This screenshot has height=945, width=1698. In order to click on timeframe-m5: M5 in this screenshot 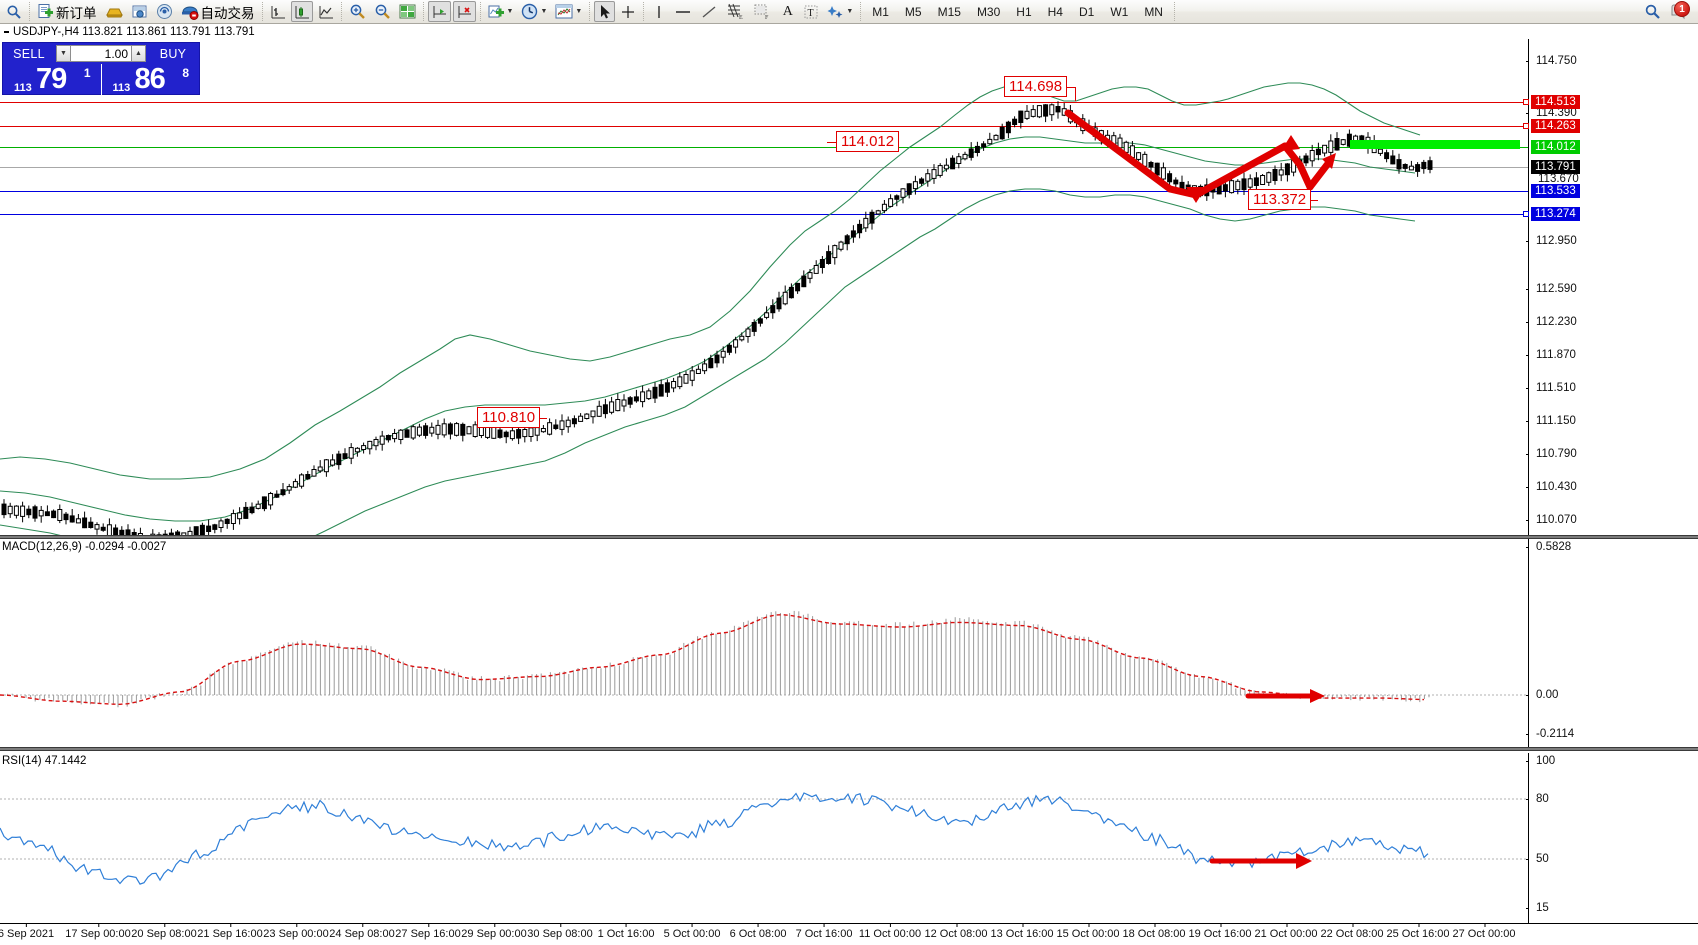, I will do `click(913, 11)`.